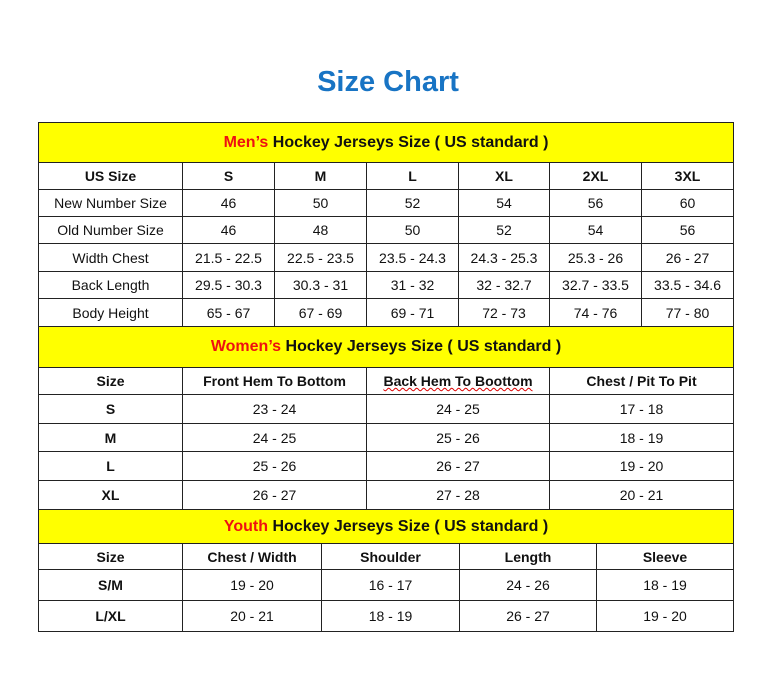 The image size is (776, 692). What do you see at coordinates (110, 466) in the screenshot?
I see `row-label: L` at bounding box center [110, 466].